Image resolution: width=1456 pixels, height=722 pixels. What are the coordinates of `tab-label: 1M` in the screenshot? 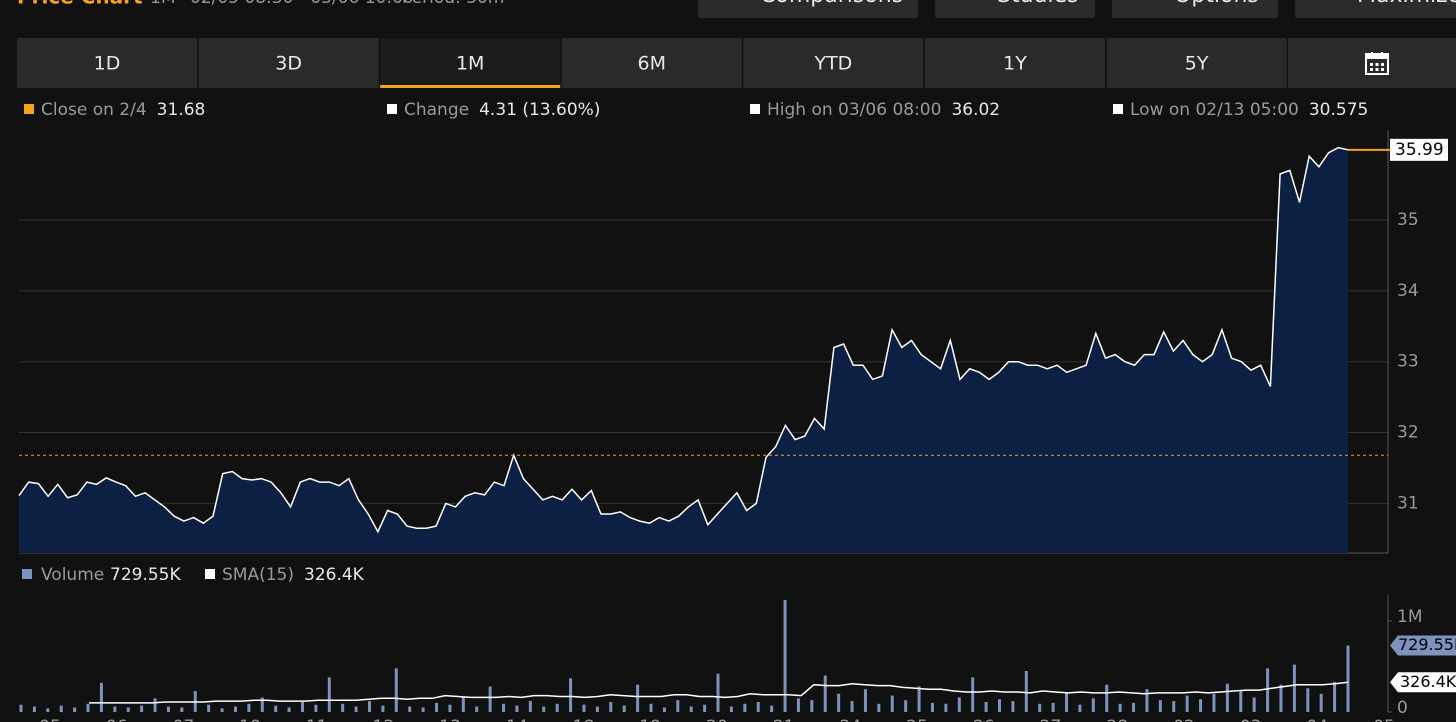 It's located at (470, 64).